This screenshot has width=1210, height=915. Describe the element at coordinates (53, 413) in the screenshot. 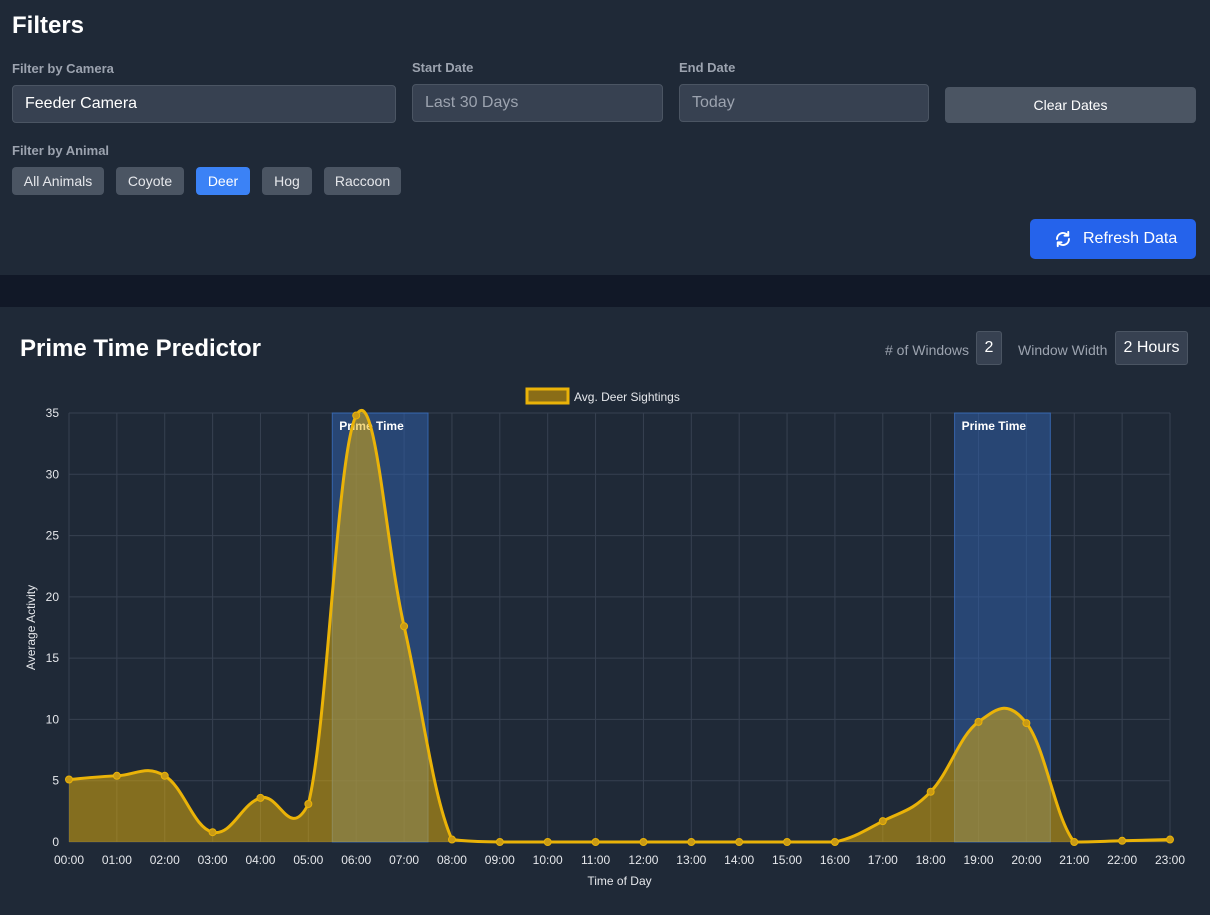

I see `y-tick-label: 35` at that location.